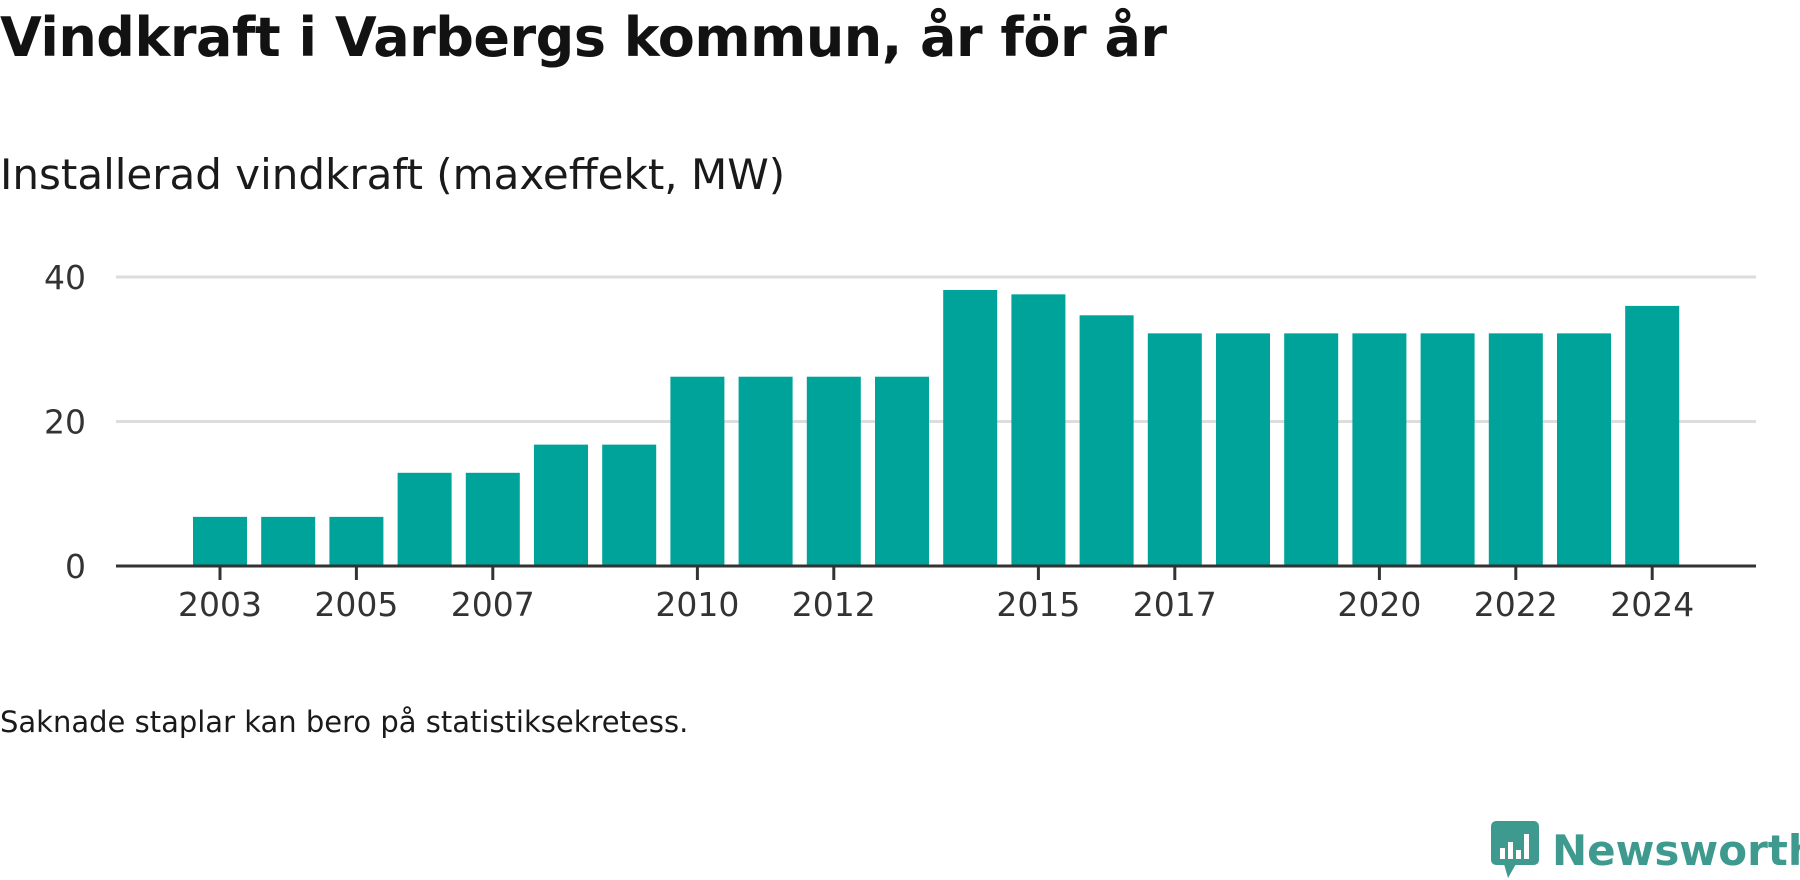 This screenshot has height=880, width=1800. What do you see at coordinates (1174, 449) in the screenshot?
I see `bar-2017` at bounding box center [1174, 449].